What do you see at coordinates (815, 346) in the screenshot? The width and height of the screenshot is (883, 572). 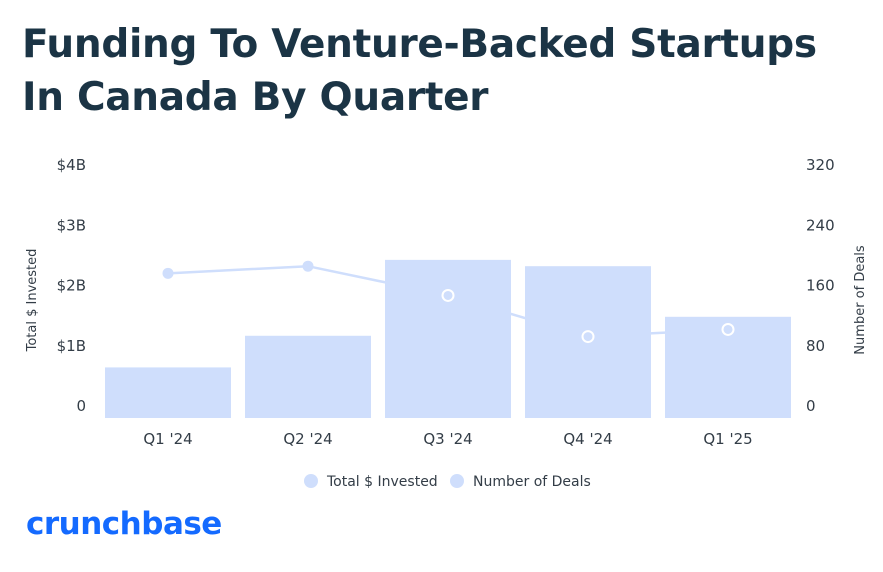 I see `right-axis-tick: 80` at bounding box center [815, 346].